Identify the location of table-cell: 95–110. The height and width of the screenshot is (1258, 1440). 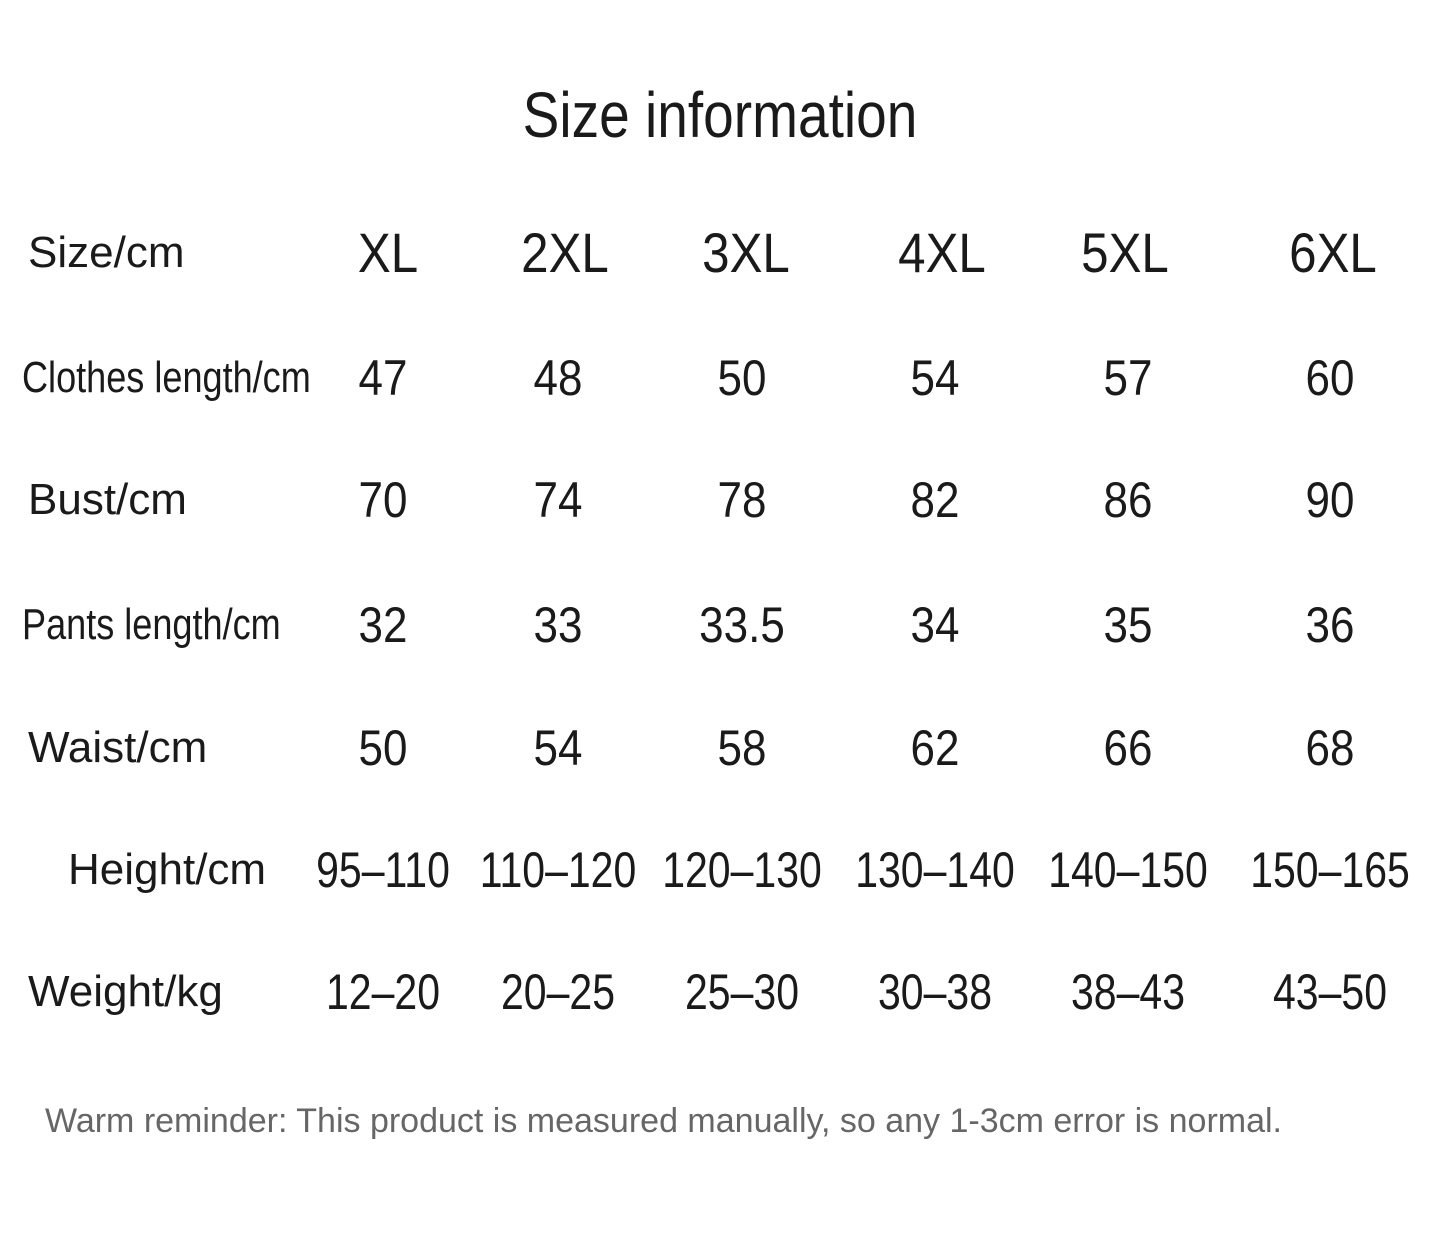
(383, 870).